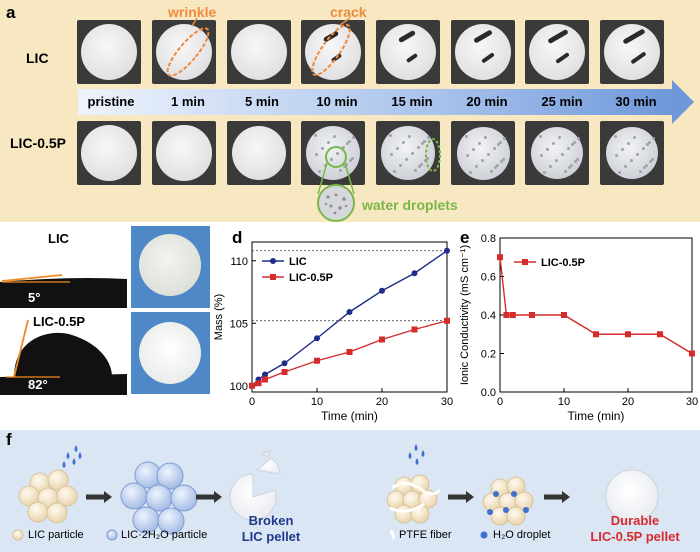 Image resolution: width=700 pixels, height=552 pixels. I want to click on y-tick-label: 110, so click(239, 262).